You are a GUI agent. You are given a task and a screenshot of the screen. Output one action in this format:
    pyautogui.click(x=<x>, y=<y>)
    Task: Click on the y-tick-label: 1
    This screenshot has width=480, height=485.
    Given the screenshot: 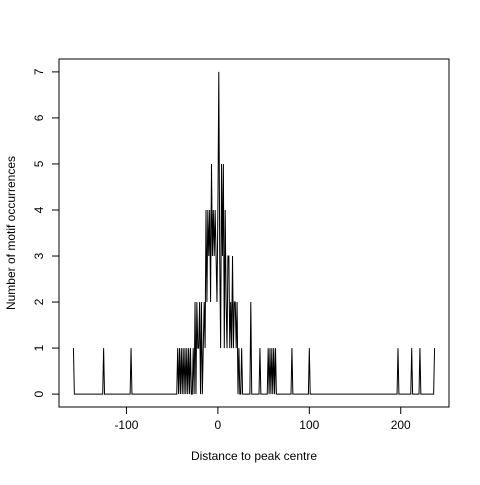 What is the action you would take?
    pyautogui.click(x=39, y=347)
    